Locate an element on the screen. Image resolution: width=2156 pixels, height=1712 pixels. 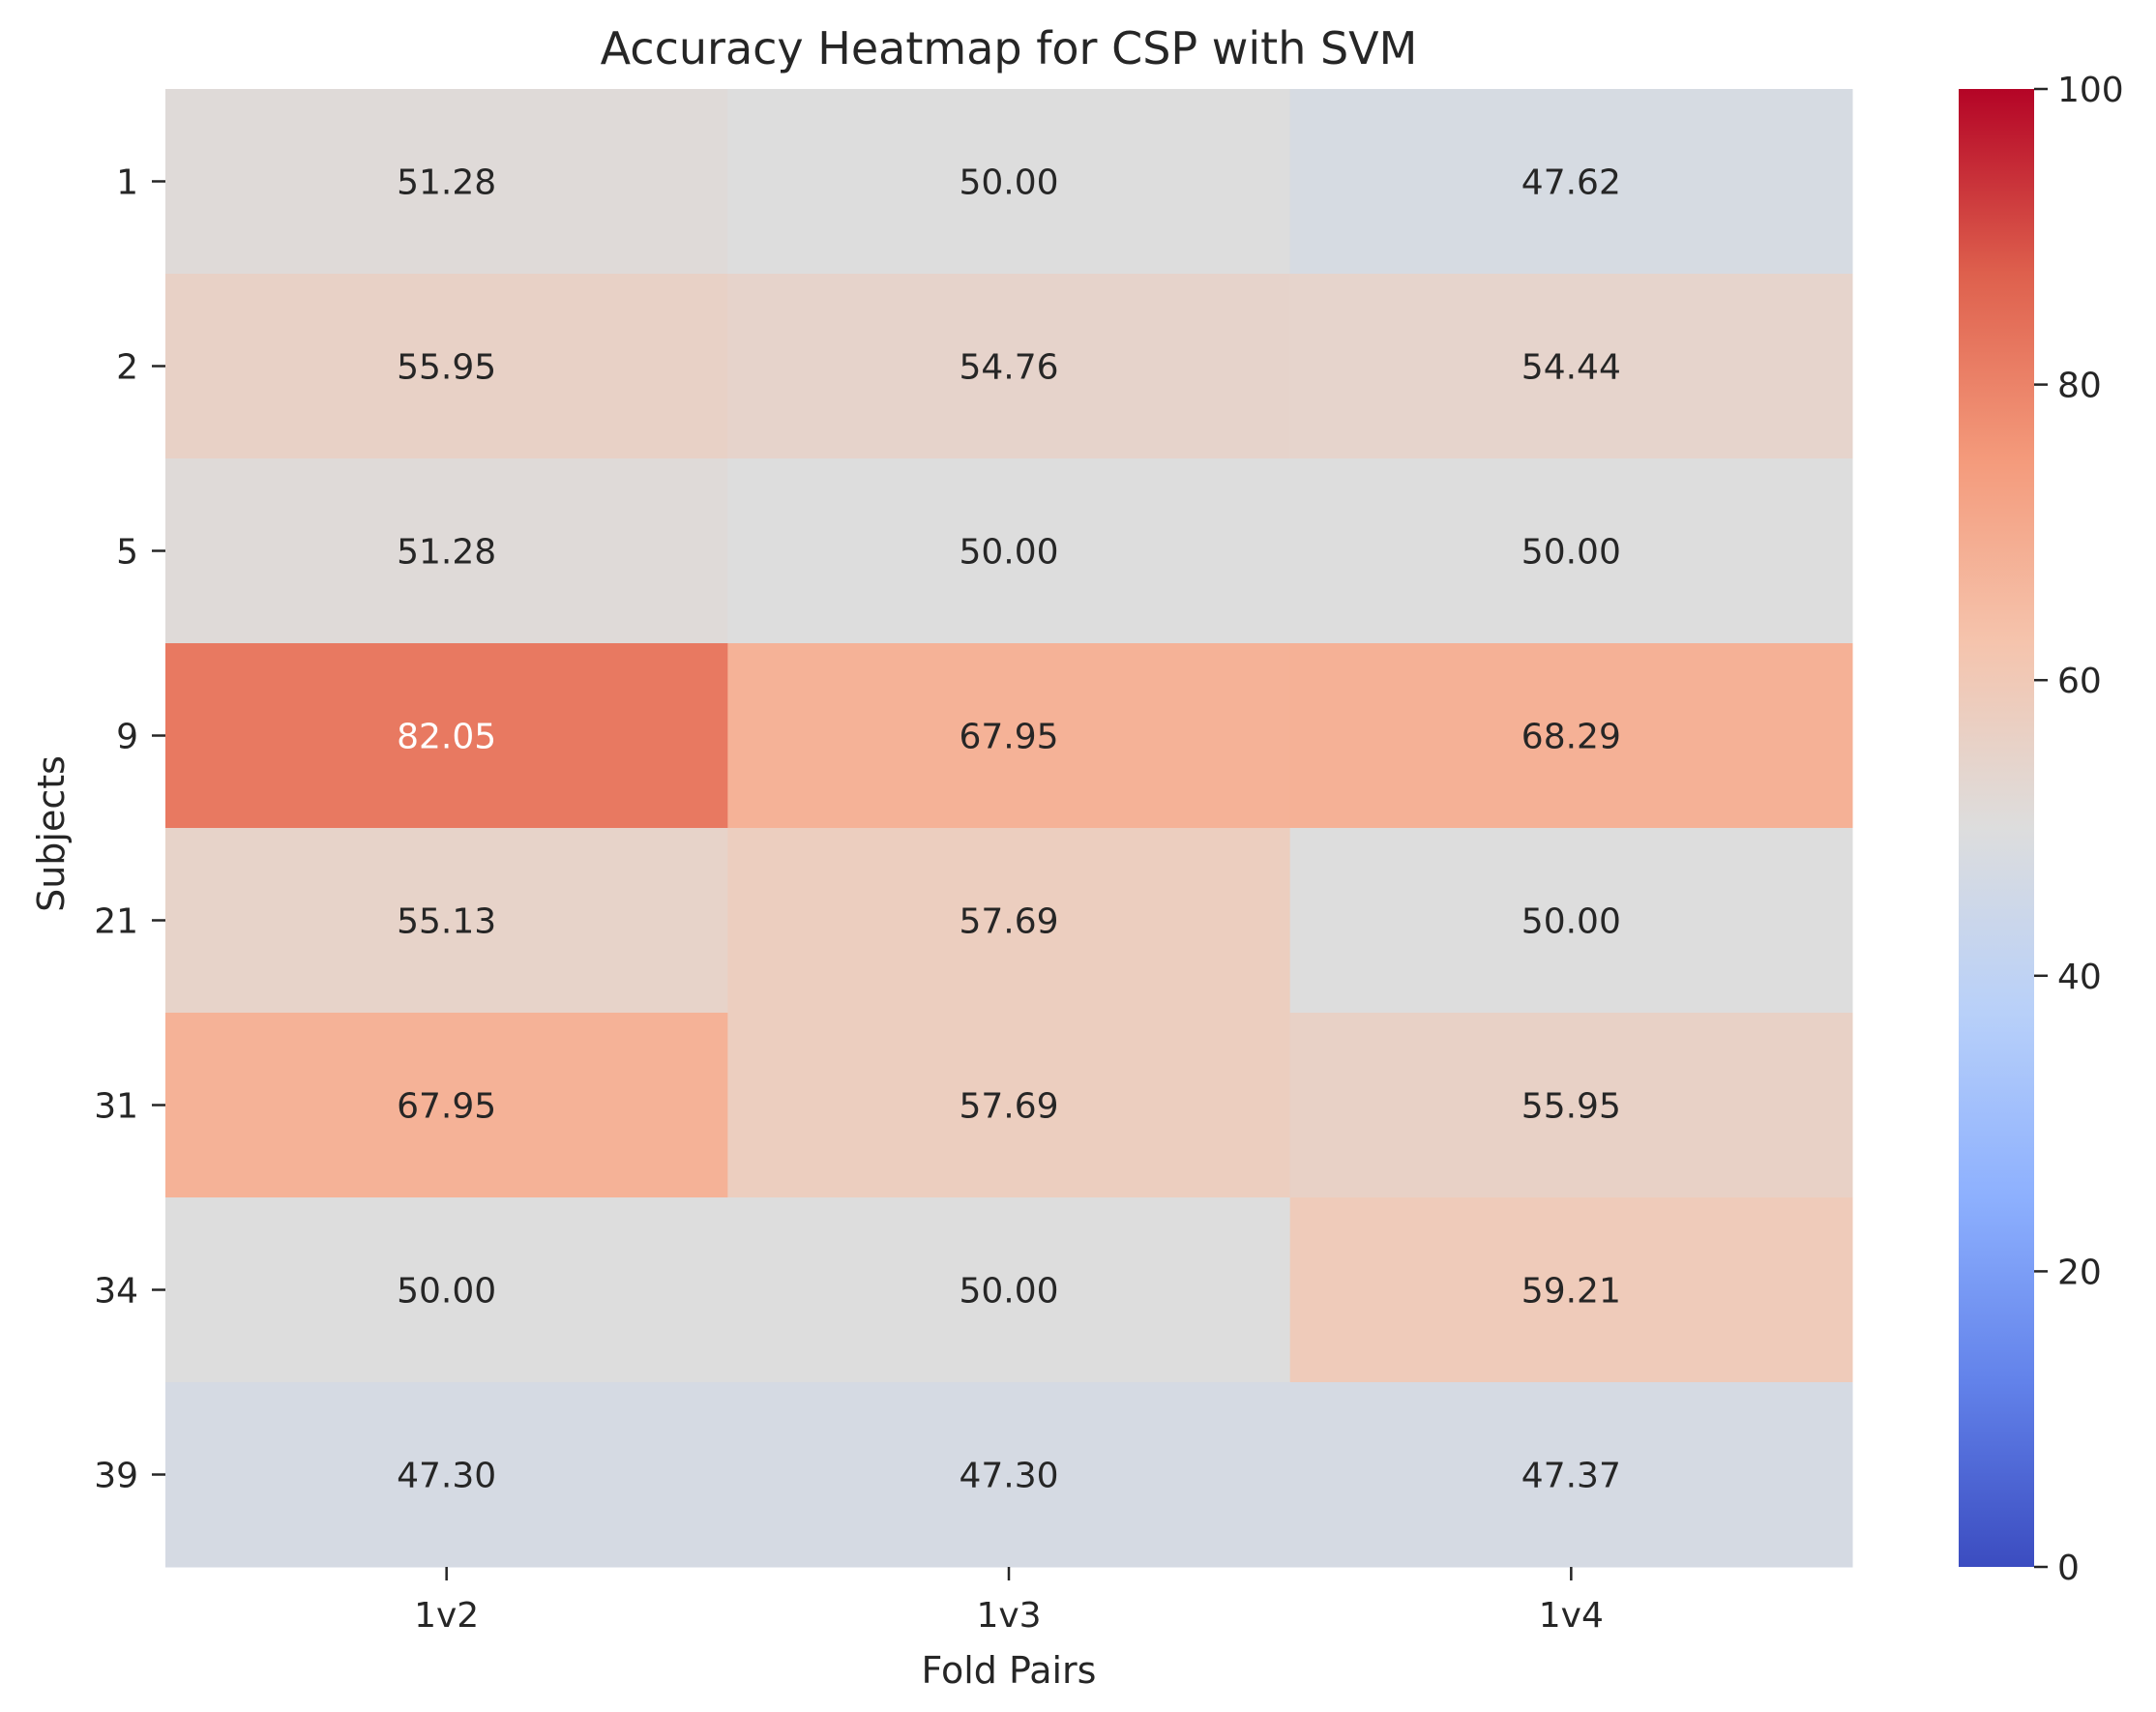
cell-value-label-r4-c0: 55.13 is located at coordinates (446, 922).